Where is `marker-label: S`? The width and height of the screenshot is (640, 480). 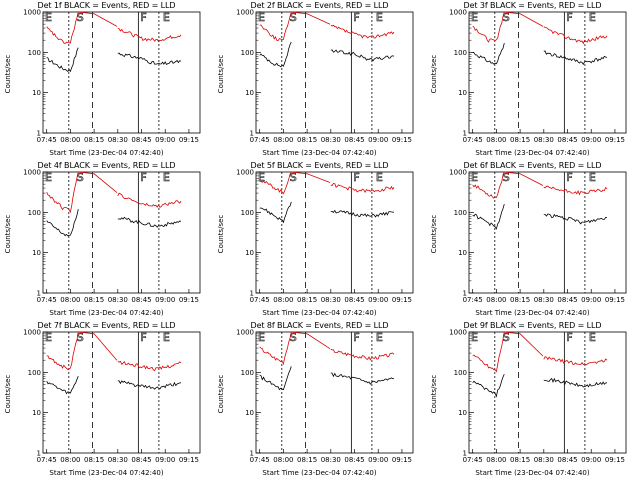 marker-label: S is located at coordinates (293, 17).